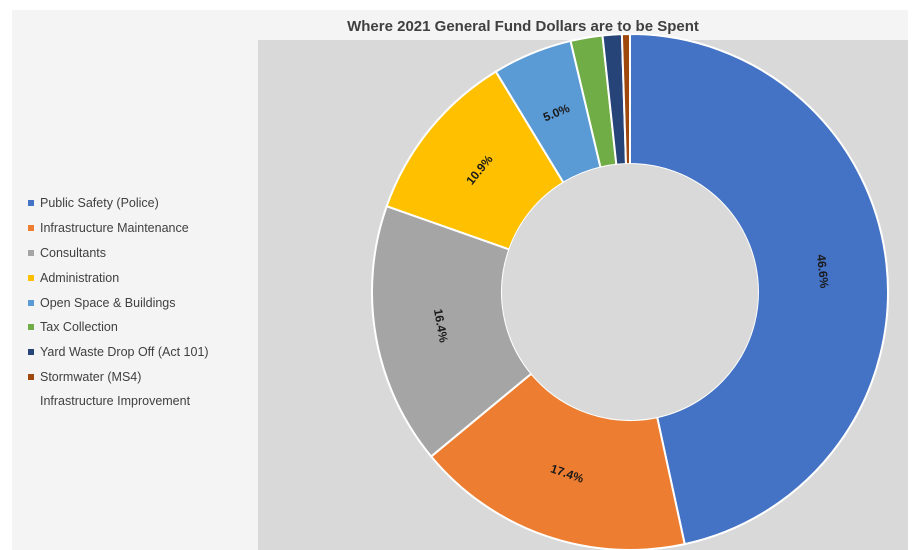 Image resolution: width=918 pixels, height=550 pixels. I want to click on legend-swatch-infrastructure-maintenance, so click(31, 228).